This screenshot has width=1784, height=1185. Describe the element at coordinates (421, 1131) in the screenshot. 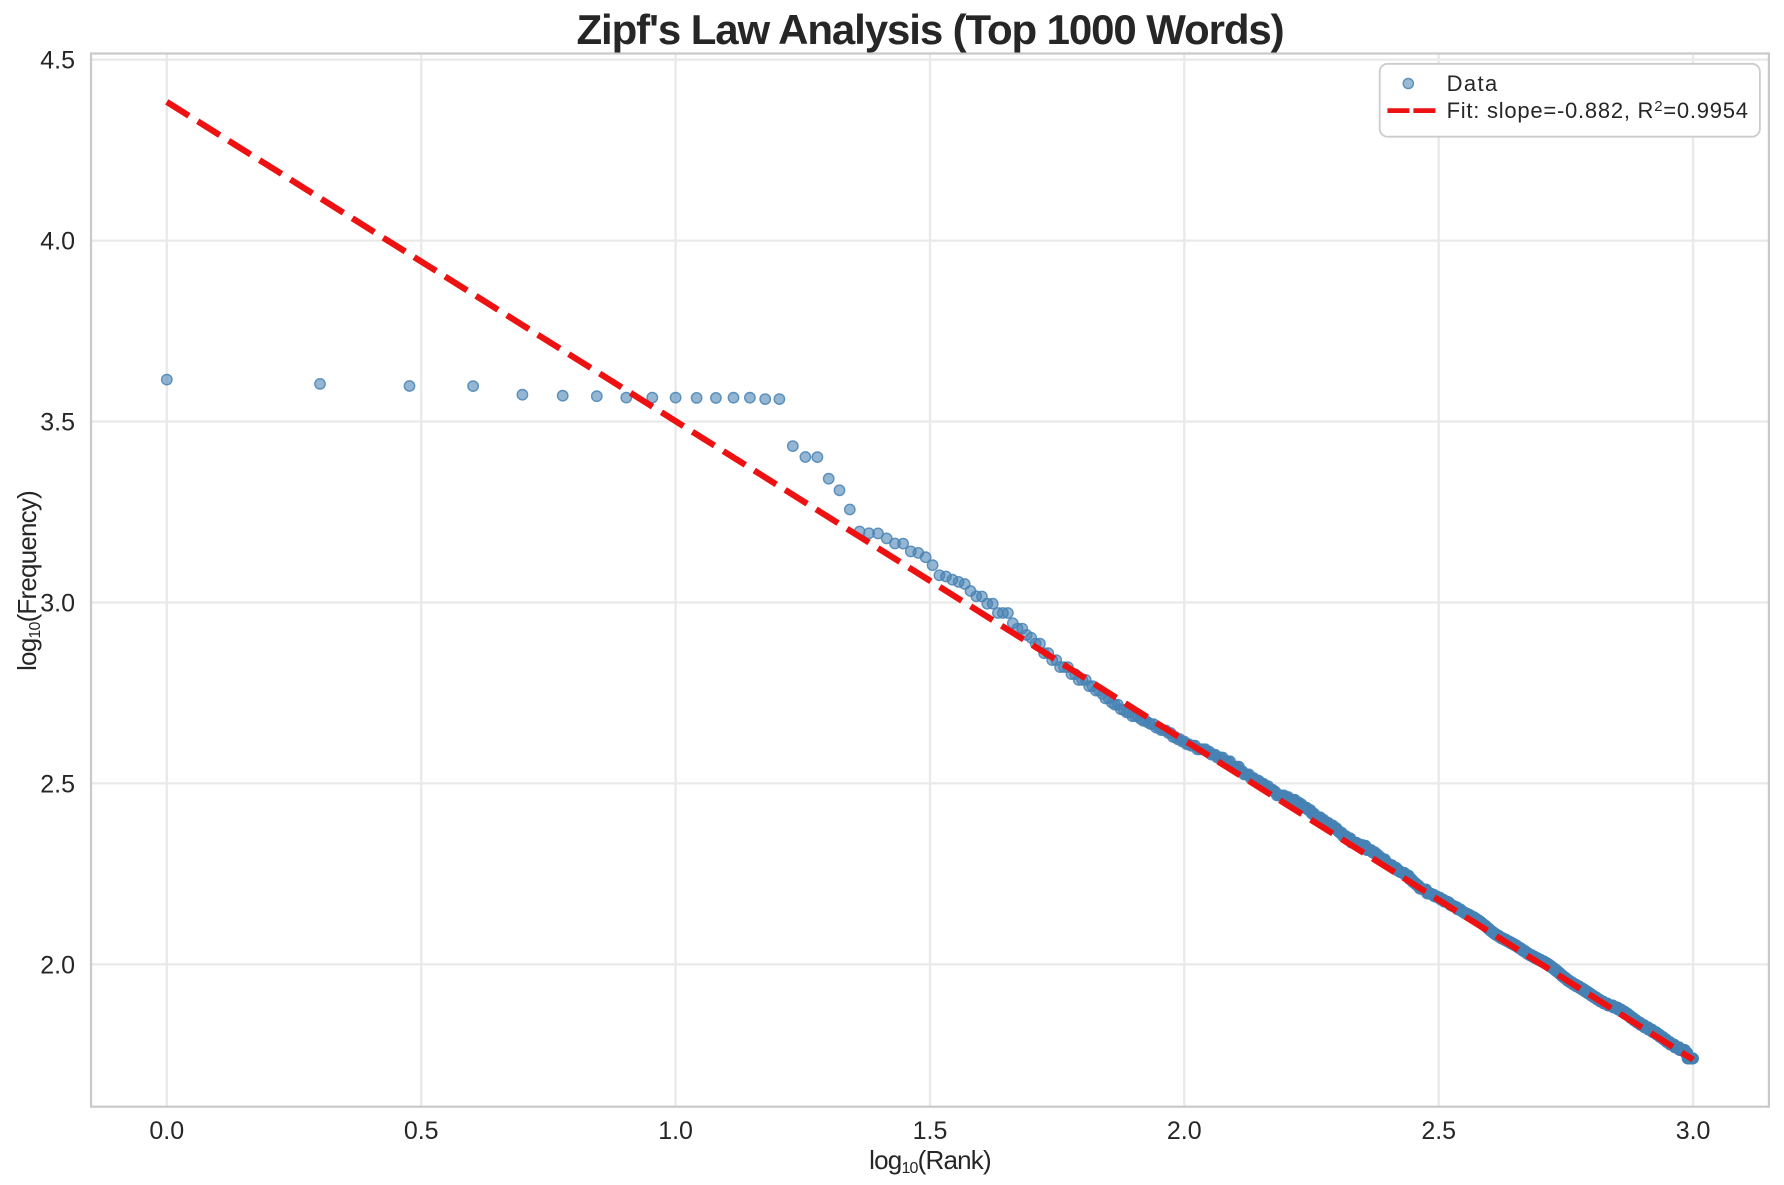

I see `svg-text: 0.5` at that location.